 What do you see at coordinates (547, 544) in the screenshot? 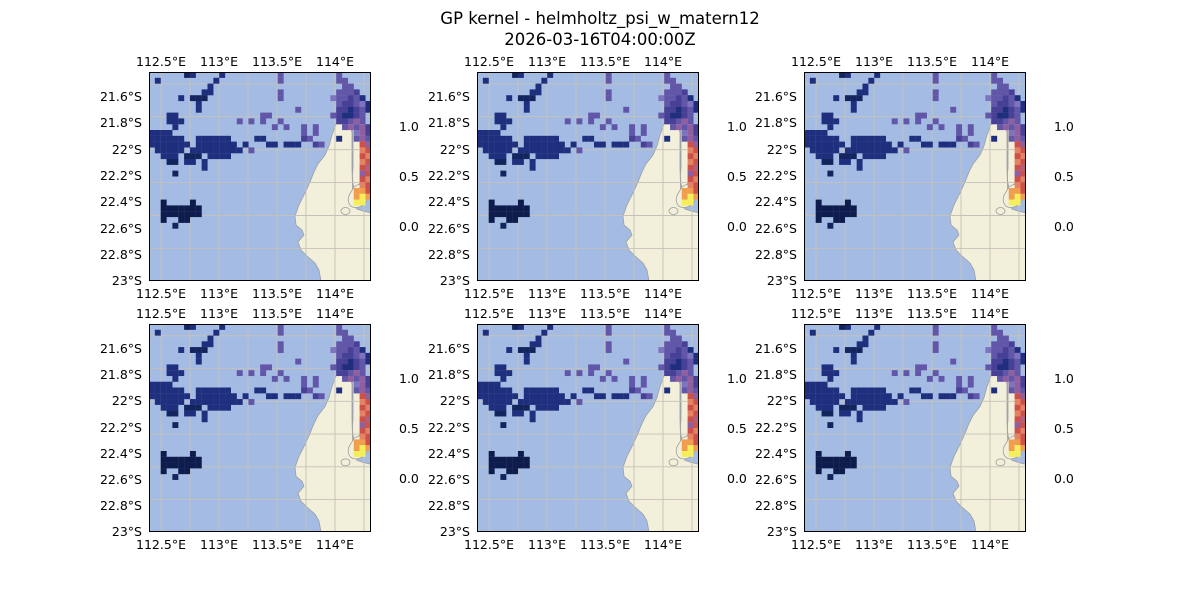
I see `x-tick-label-bottom: 113°E` at bounding box center [547, 544].